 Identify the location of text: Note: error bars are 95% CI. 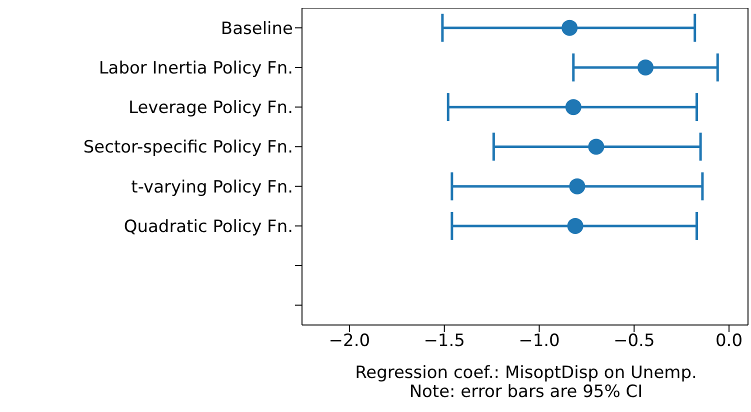
(526, 392).